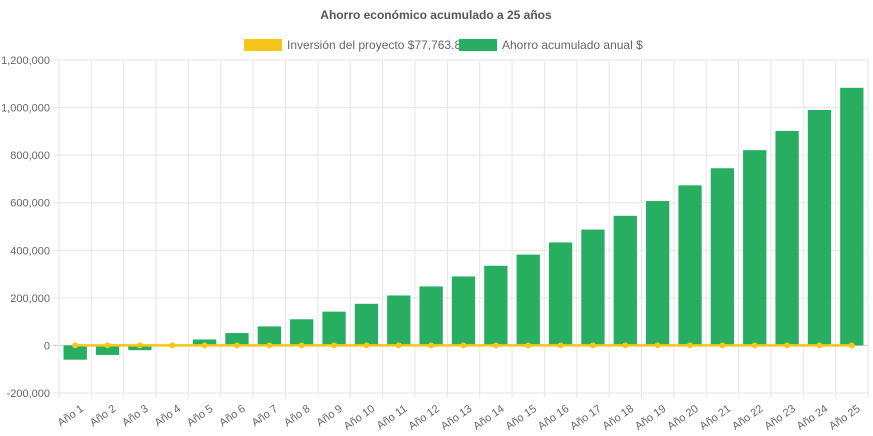  I want to click on y-tick-label: -200,000, so click(28, 394).